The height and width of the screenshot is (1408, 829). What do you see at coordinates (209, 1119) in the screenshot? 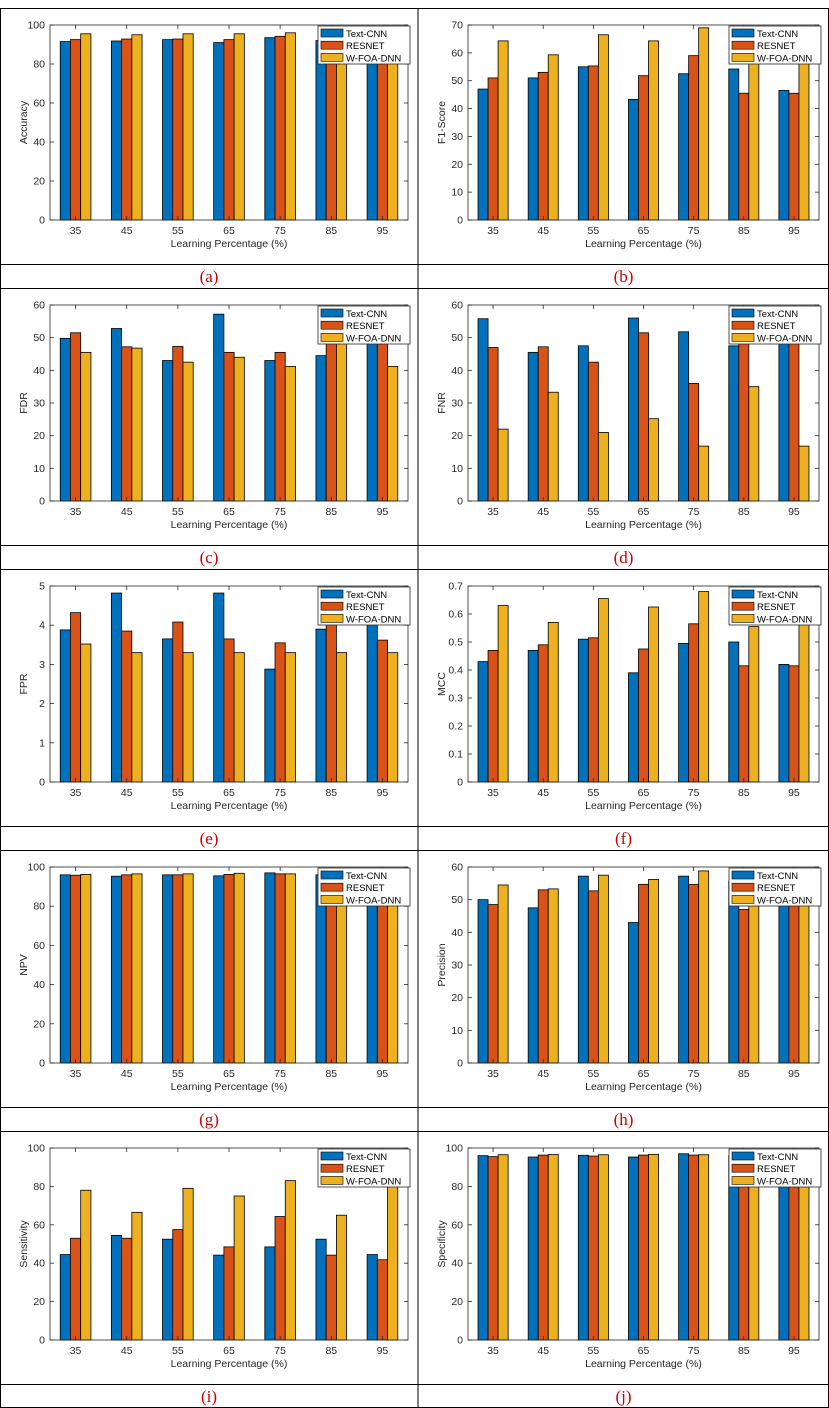
I see `panel-caption: (g)` at bounding box center [209, 1119].